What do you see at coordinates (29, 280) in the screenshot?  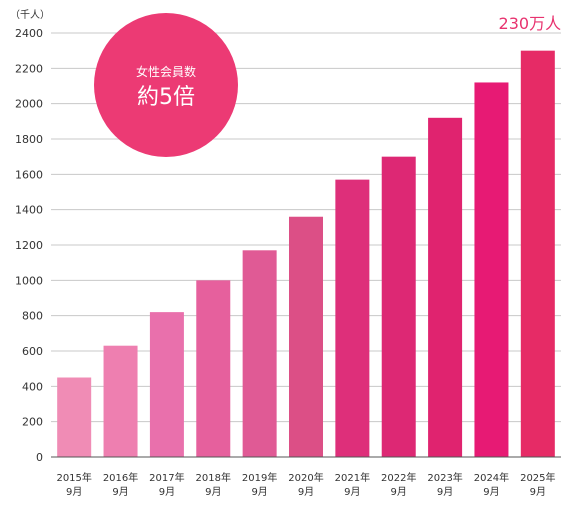 I see `y-tick-label: 1000` at bounding box center [29, 280].